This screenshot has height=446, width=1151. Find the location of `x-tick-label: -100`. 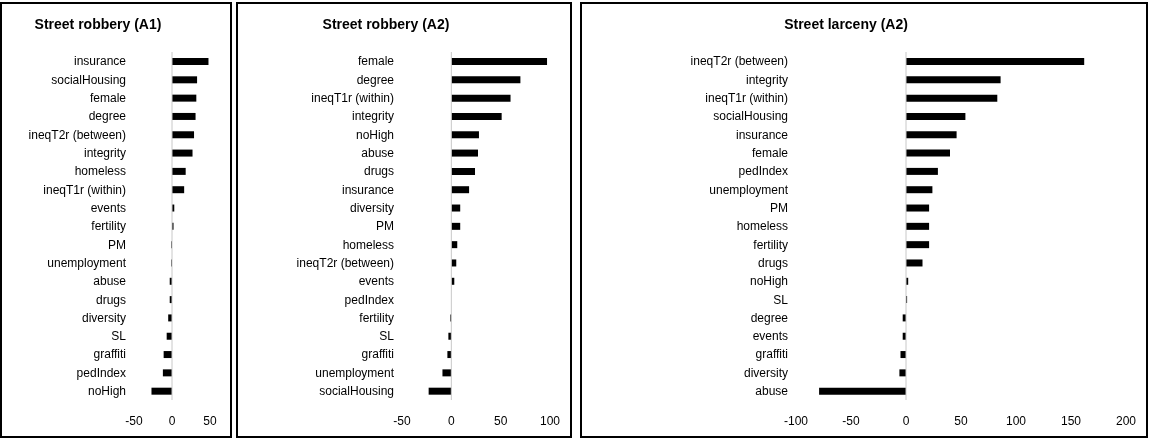

x-tick-label: -100 is located at coordinates (796, 420).